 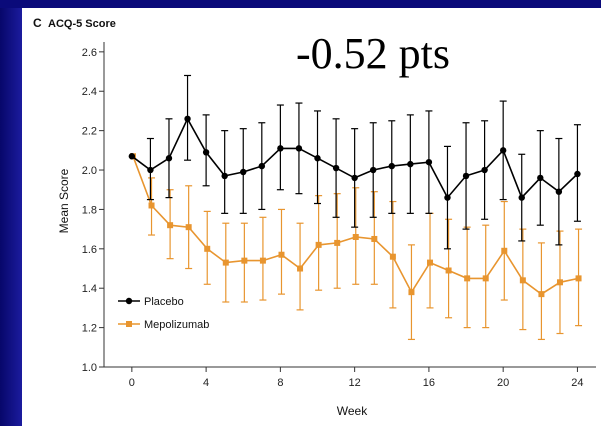 I want to click on x-tick-label: 8, so click(x=280, y=383).